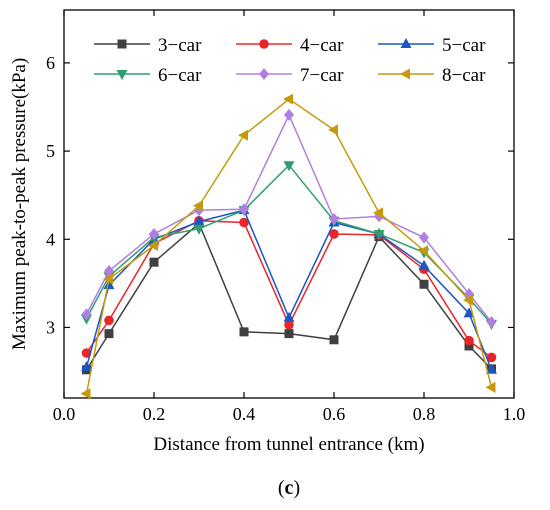 This screenshot has width=550, height=510. What do you see at coordinates (432, 75) in the screenshot?
I see `legend-item: 8−car` at bounding box center [432, 75].